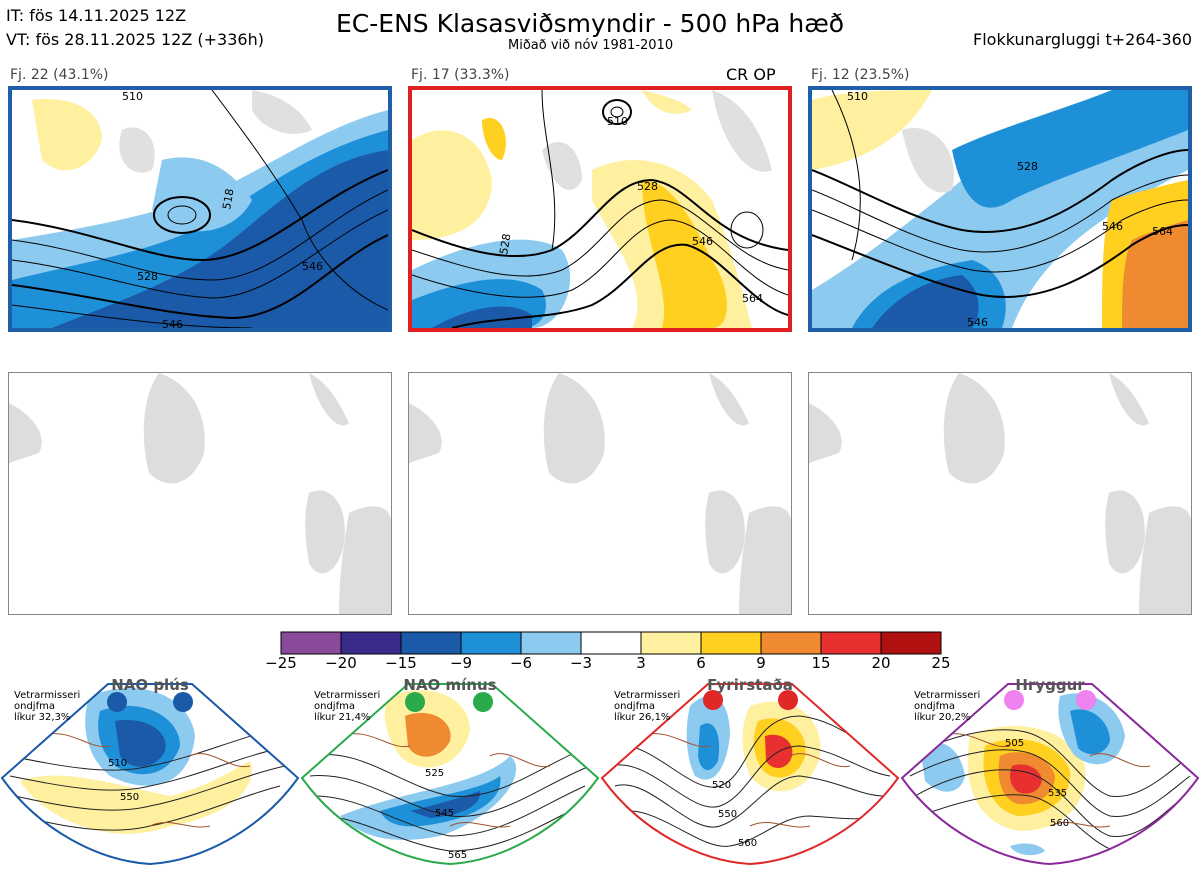 This screenshot has height=875, width=1200. I want to click on cluster-1-contour-label: 528, so click(147, 276).